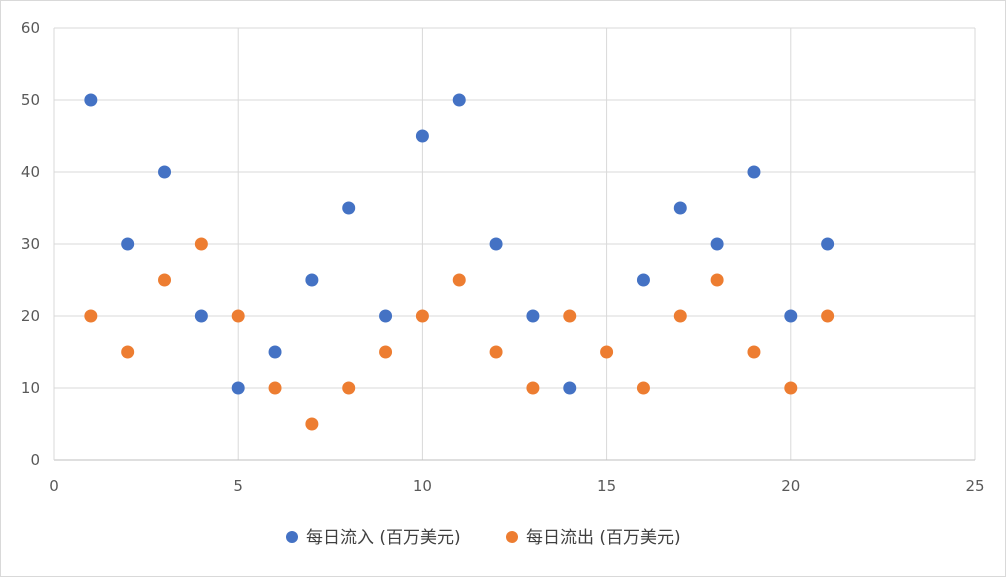 This screenshot has width=1006, height=577. I want to click on y-tick-label: 50, so click(30, 100).